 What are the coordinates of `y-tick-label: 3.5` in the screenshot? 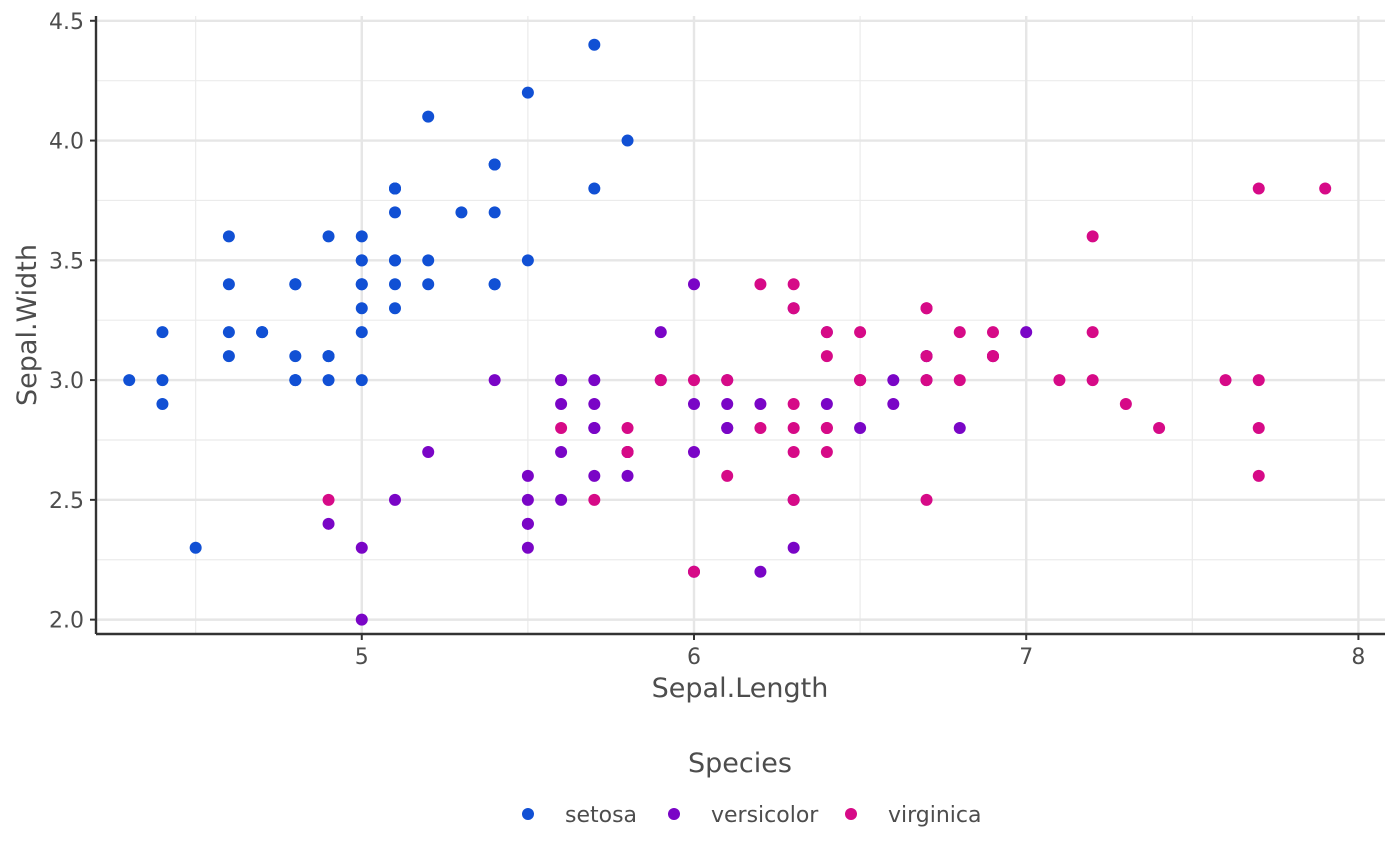 It's located at (66, 261).